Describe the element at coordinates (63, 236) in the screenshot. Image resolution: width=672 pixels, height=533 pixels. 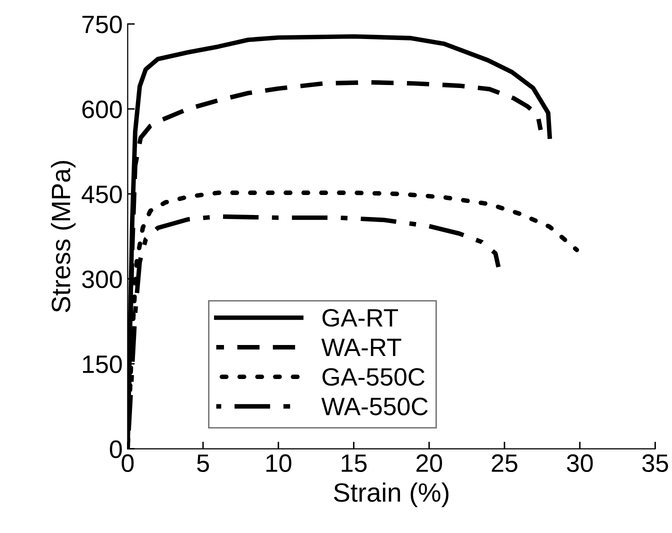
I see `y-axis-title: Stress (MPa)` at that location.